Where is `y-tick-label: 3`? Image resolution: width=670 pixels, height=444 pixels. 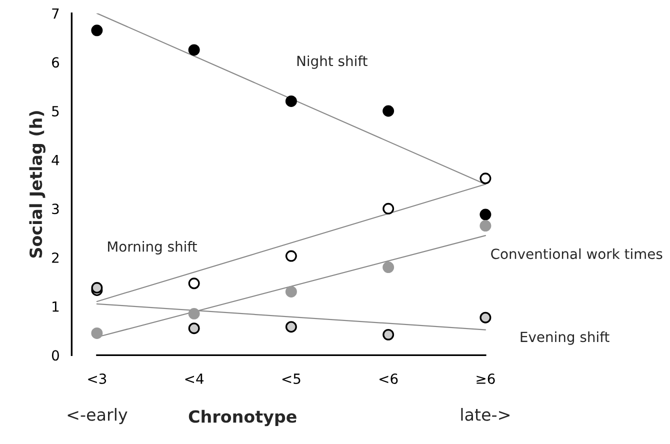
y-tick-label: 3 is located at coordinates (55, 209).